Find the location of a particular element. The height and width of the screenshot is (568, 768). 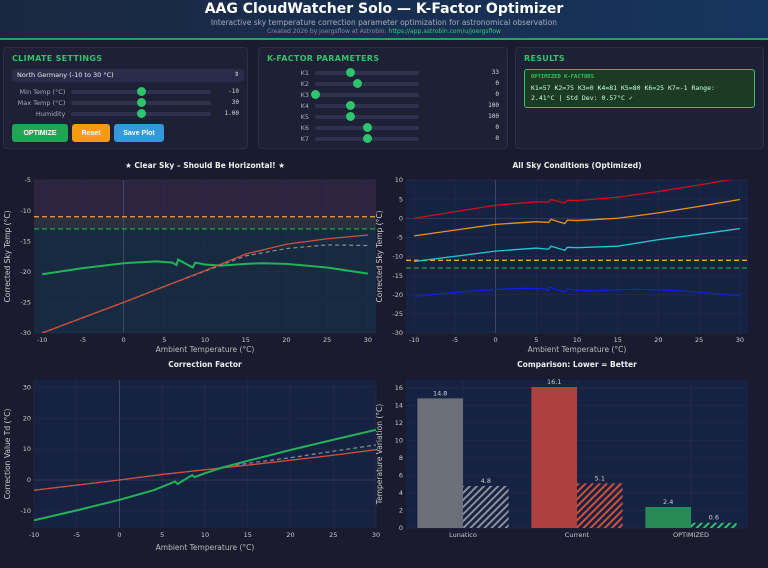

y-axis-label: Temperature Variation (°C) is located at coordinates (379, 454).